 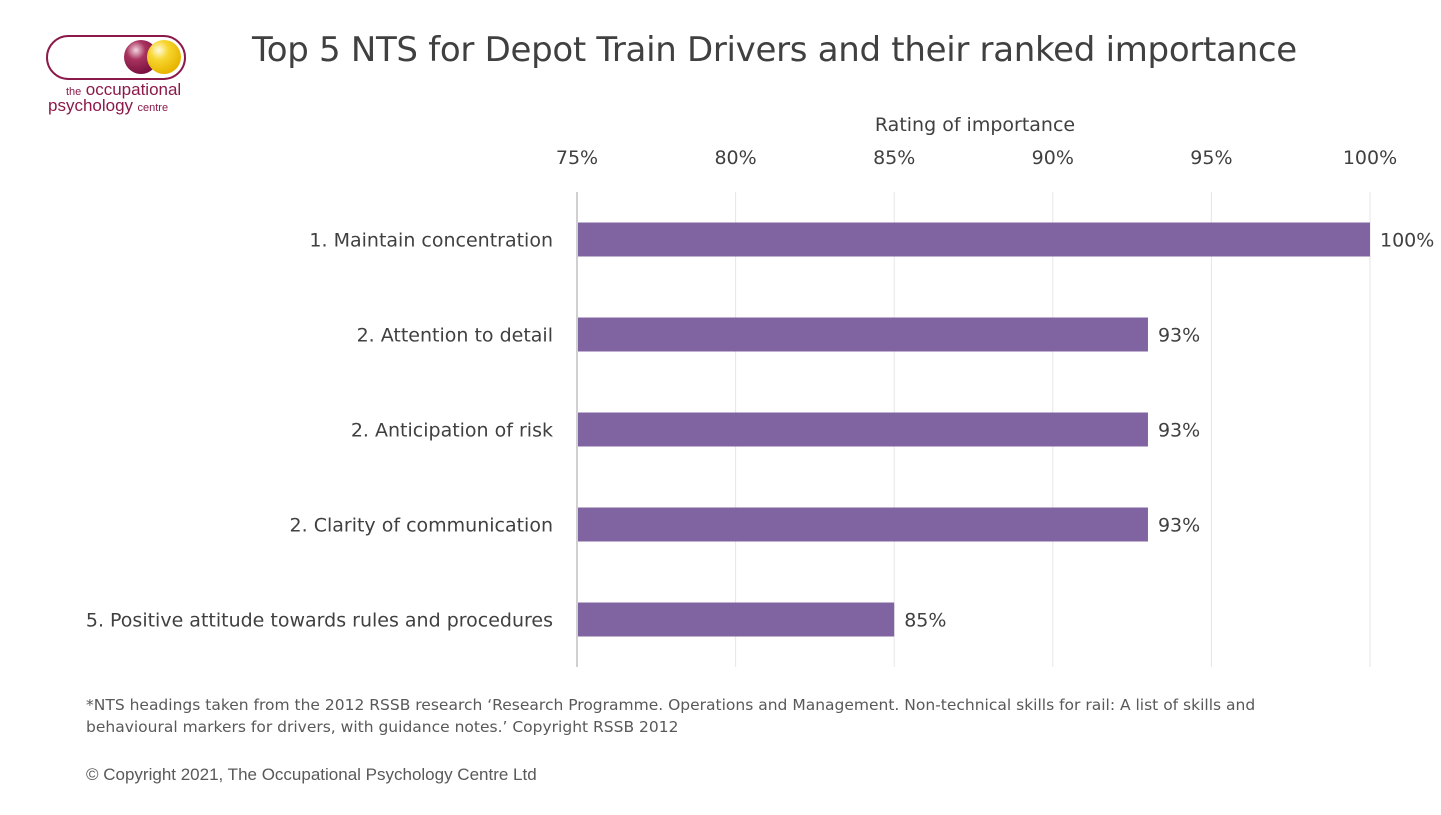 I want to click on logo-graphic, so click(x=116, y=57).